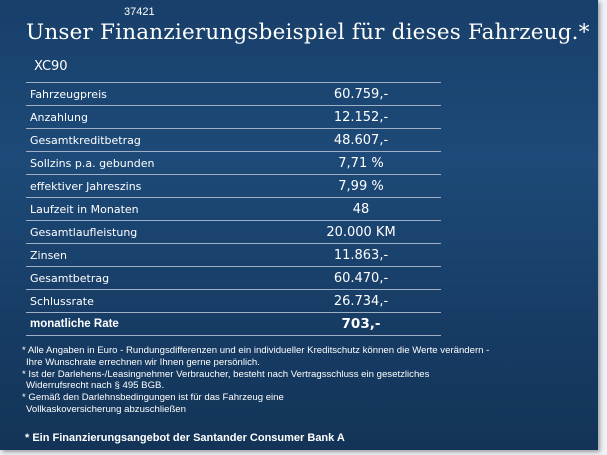 The image size is (607, 455). Describe the element at coordinates (361, 209) in the screenshot. I see `row-value: 48` at that location.